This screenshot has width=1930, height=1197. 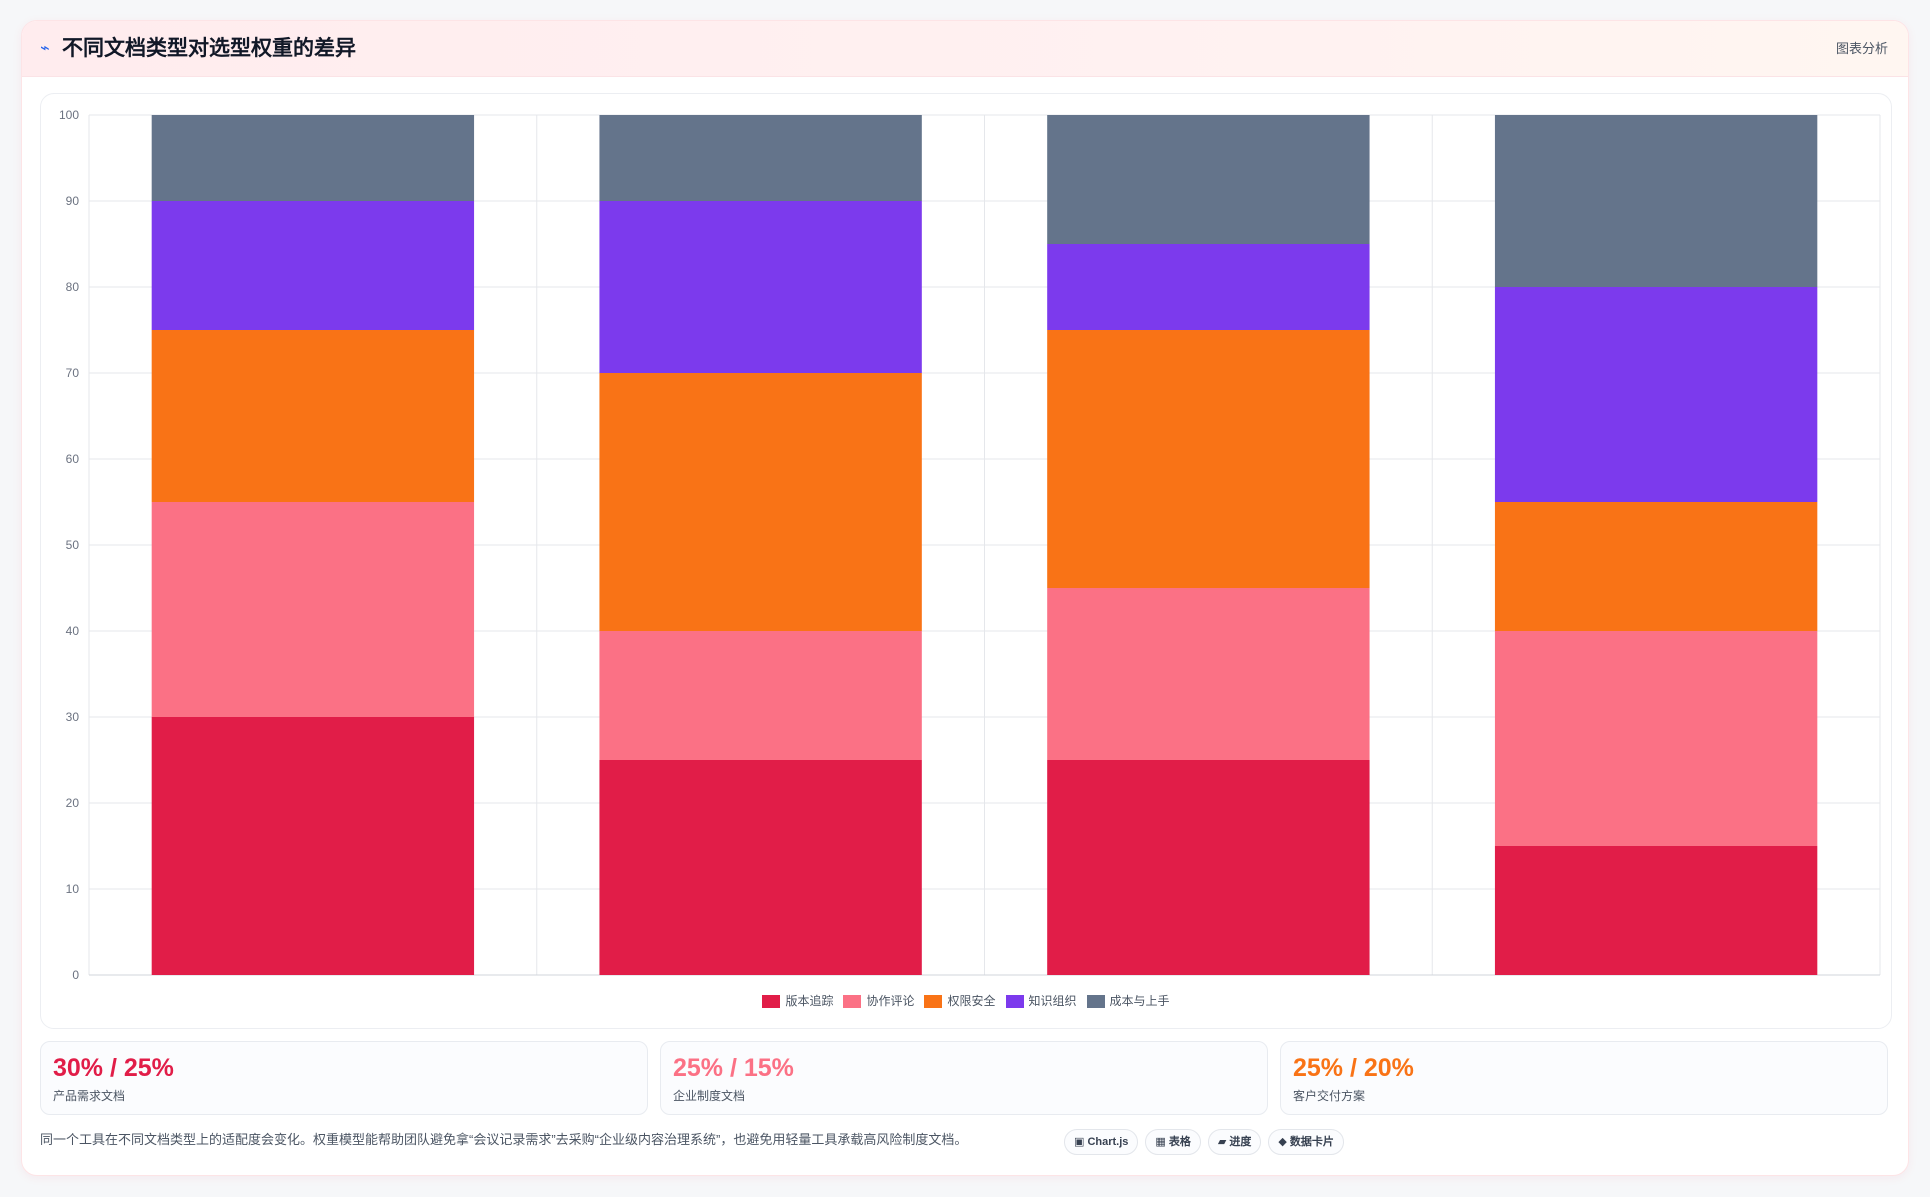 What do you see at coordinates (809, 1001) in the screenshot?
I see `legend-label: 版本追踪` at bounding box center [809, 1001].